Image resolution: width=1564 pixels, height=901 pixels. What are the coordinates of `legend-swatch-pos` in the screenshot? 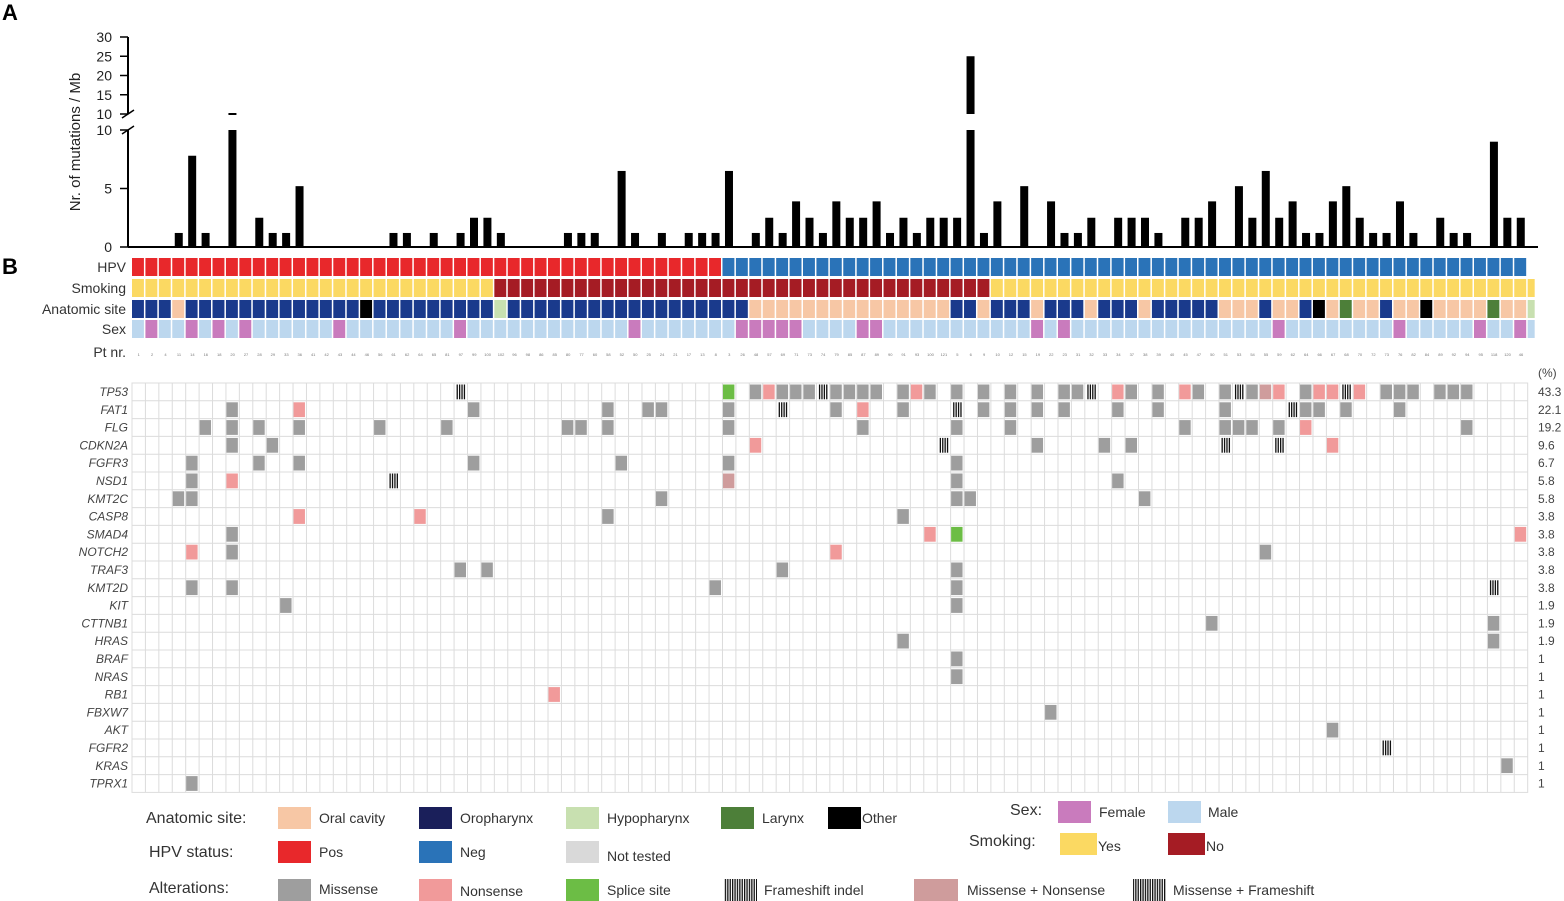 It's located at (294, 852).